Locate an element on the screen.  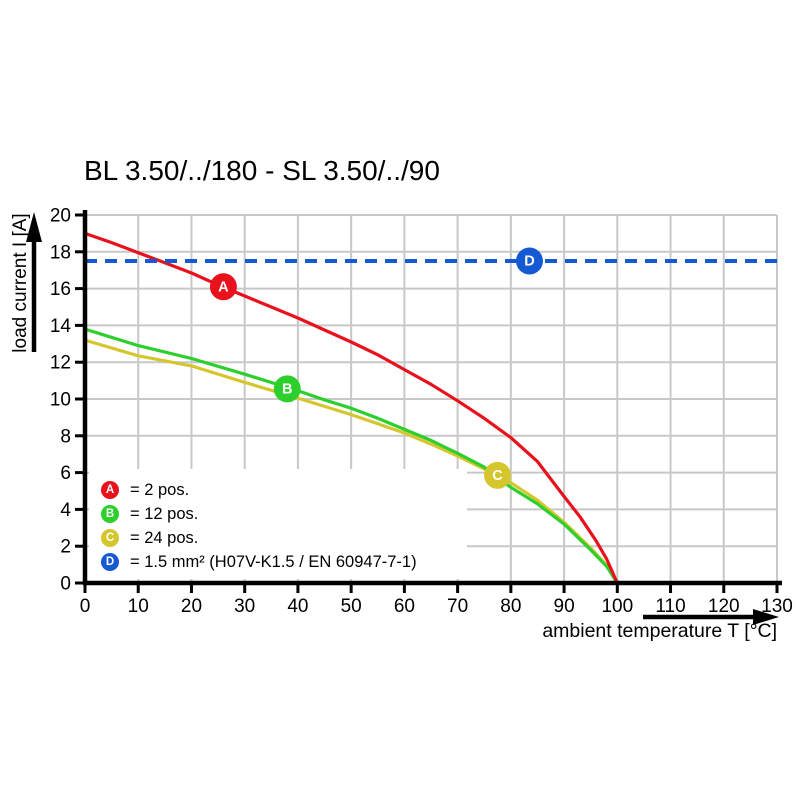
y-tick-label-6: 6 is located at coordinates (65, 473).